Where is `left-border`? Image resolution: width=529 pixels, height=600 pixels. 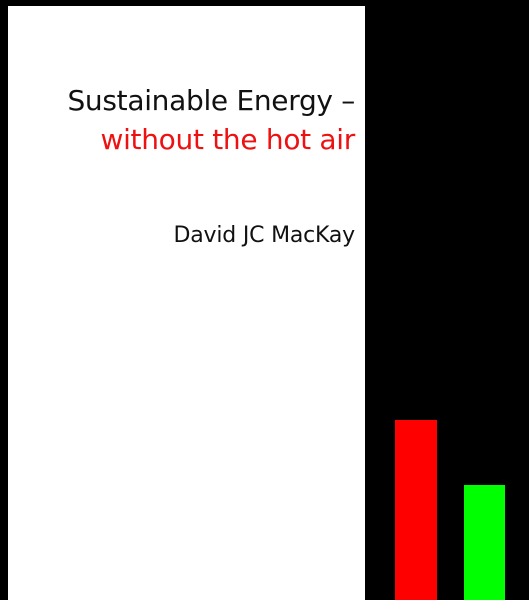
left-border is located at coordinates (4, 300).